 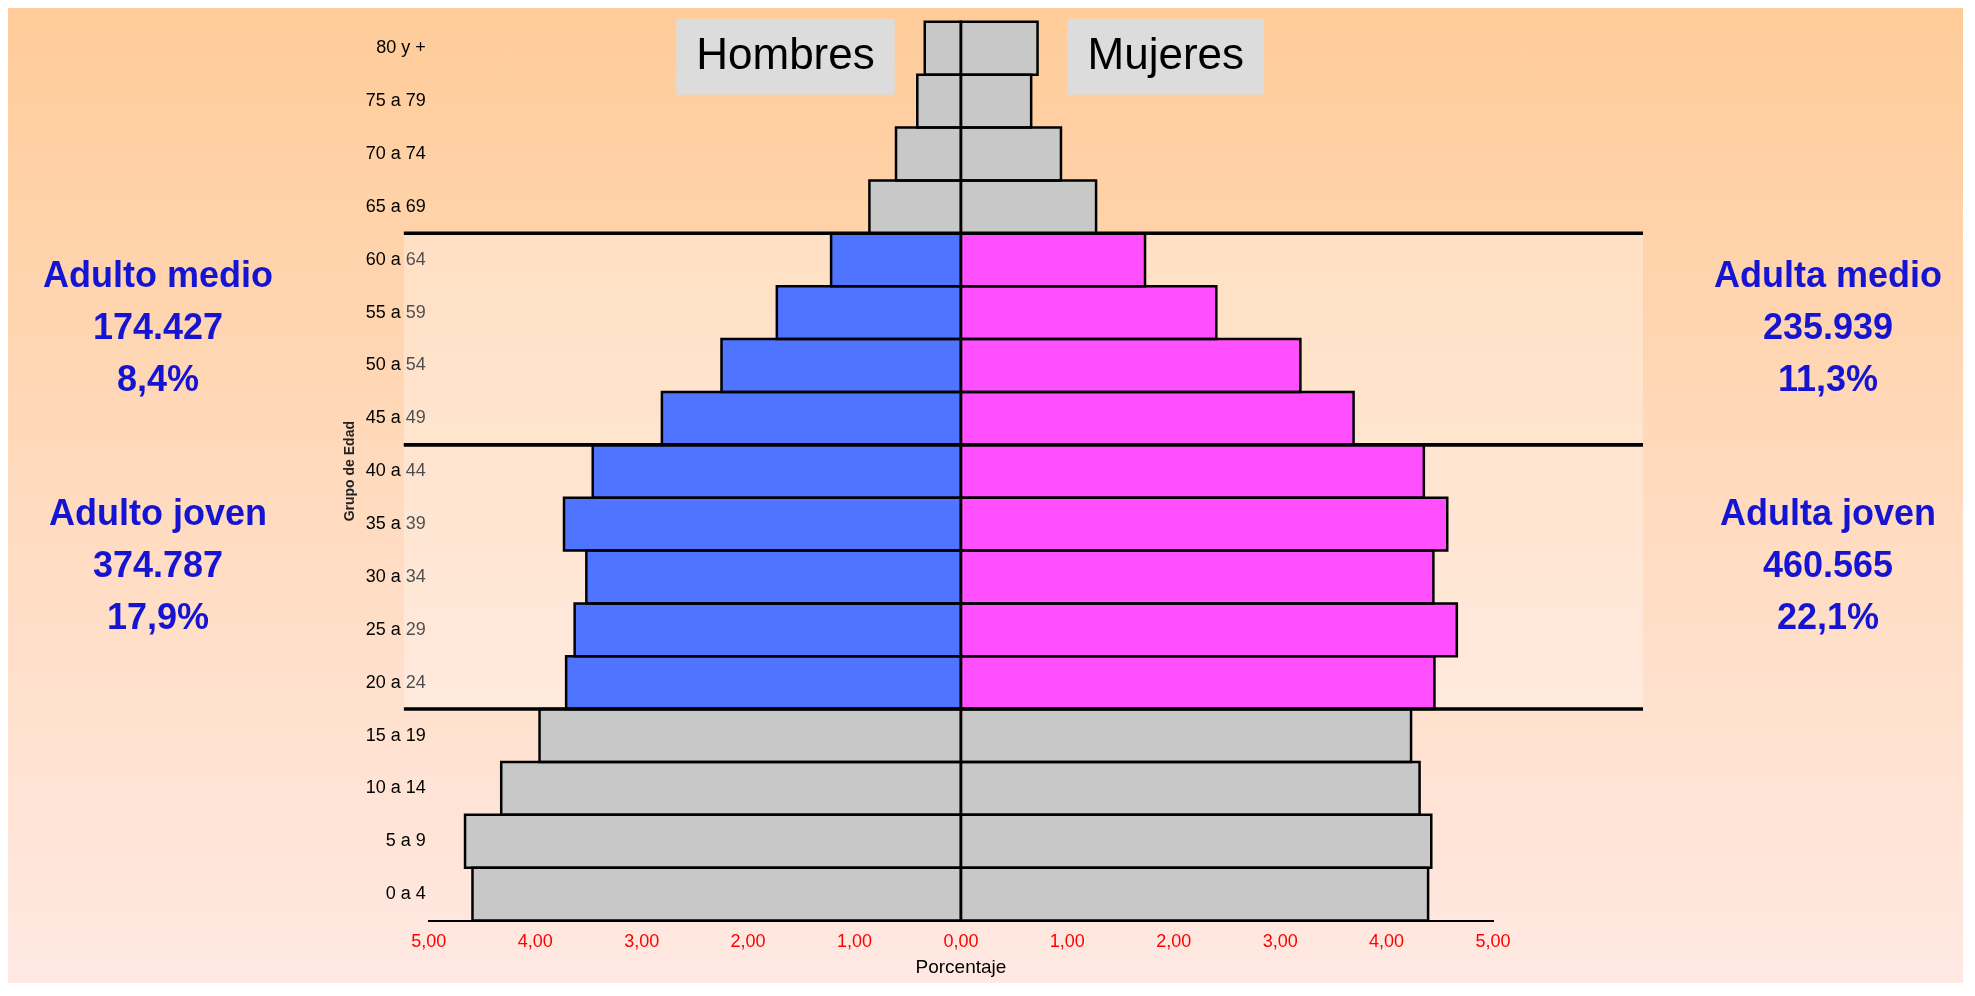 What do you see at coordinates (395, 628) in the screenshot?
I see `y-tick-label: 25 a 29` at bounding box center [395, 628].